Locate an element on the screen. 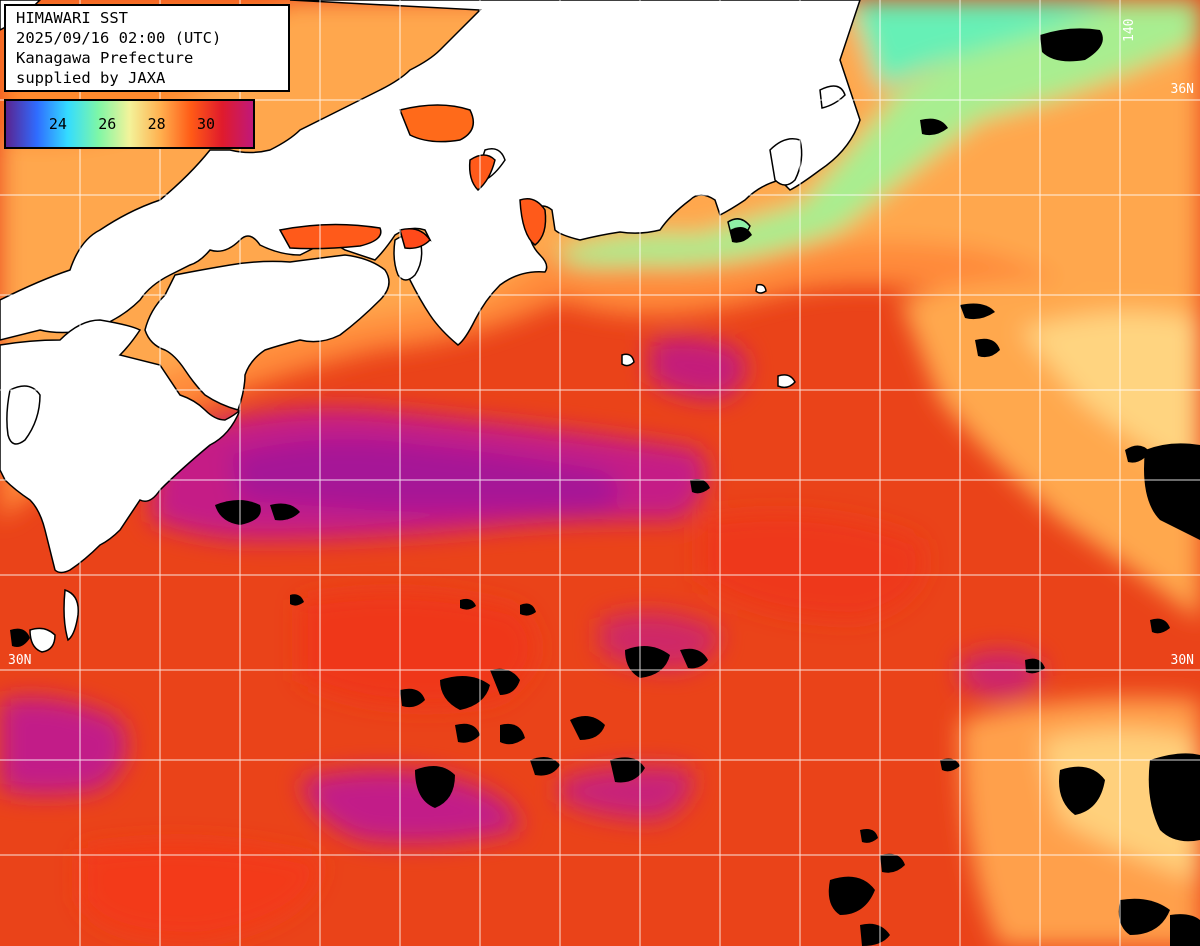 Image resolution: width=1200 pixels, height=946 pixels. ise-bay is located at coordinates (533, 222).